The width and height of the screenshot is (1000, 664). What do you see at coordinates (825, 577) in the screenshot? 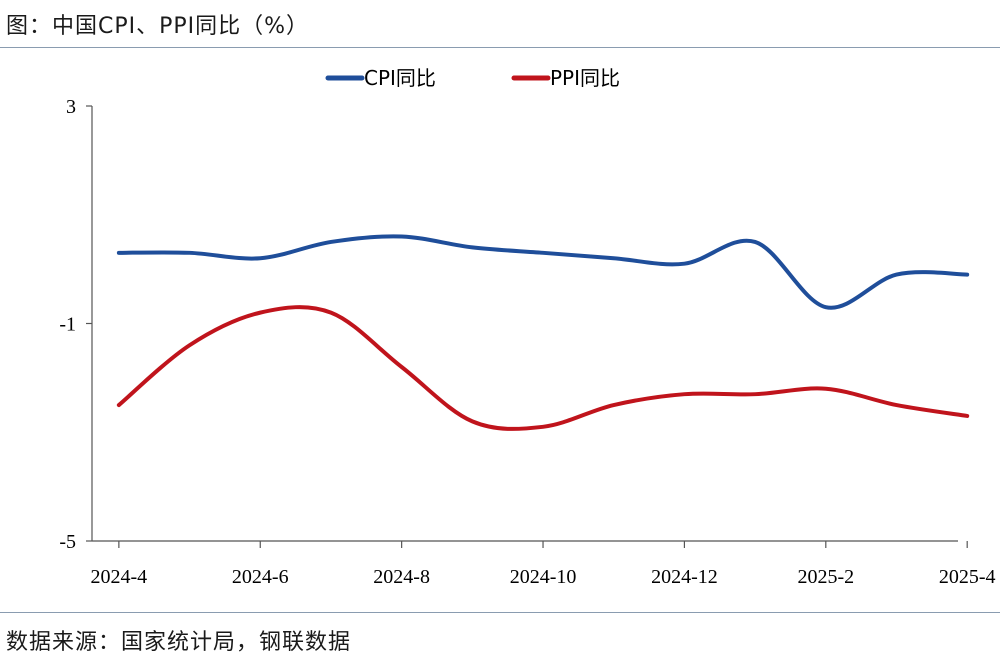
I see `x-tick-label: 2025-2` at bounding box center [825, 577].